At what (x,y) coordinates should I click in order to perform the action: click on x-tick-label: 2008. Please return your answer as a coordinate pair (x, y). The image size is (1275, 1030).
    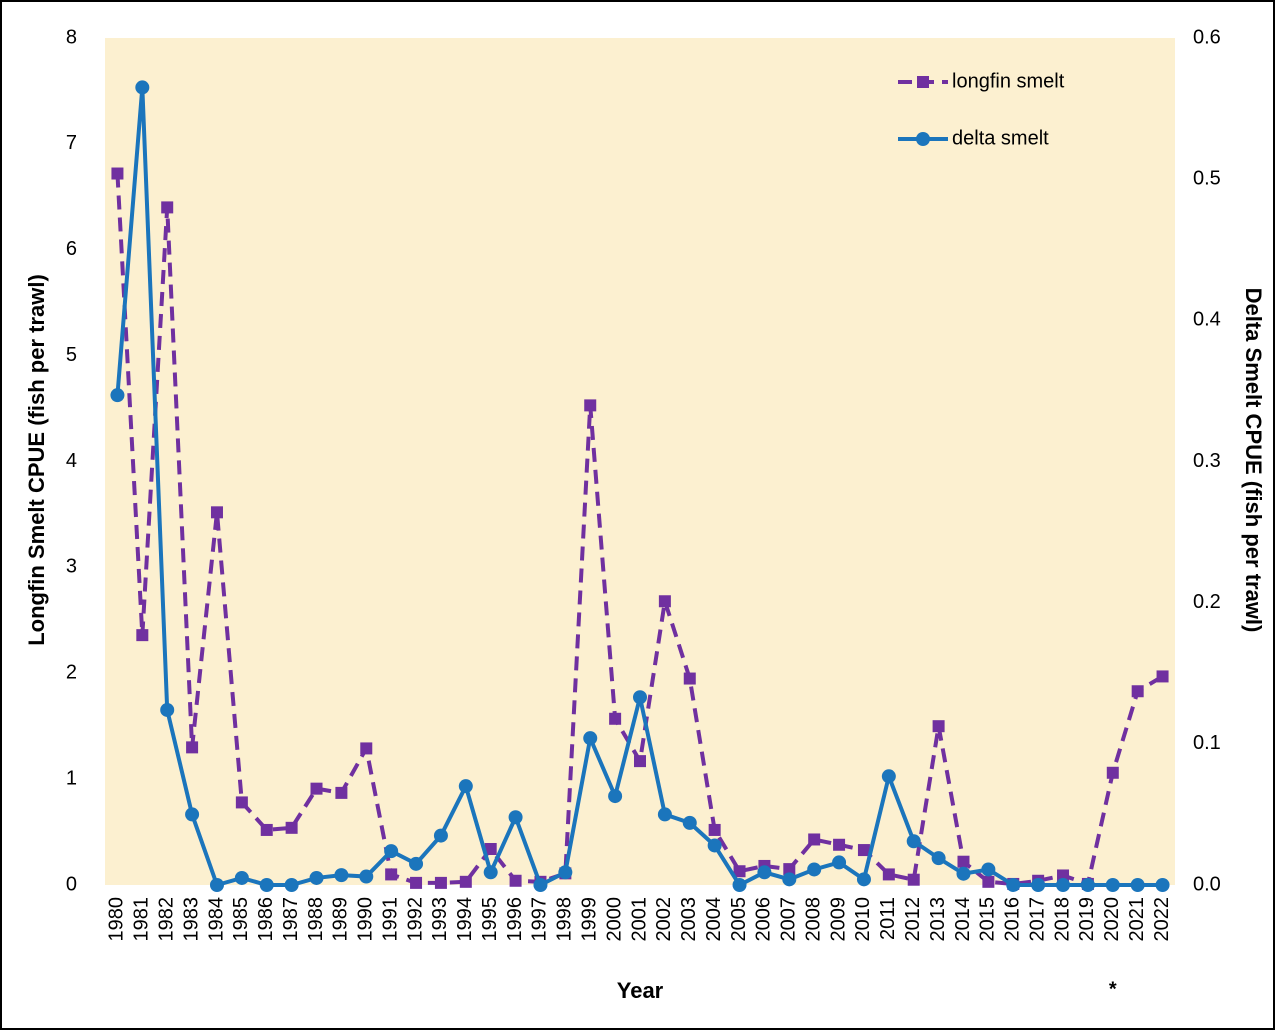
    Looking at the image, I should click on (813, 919).